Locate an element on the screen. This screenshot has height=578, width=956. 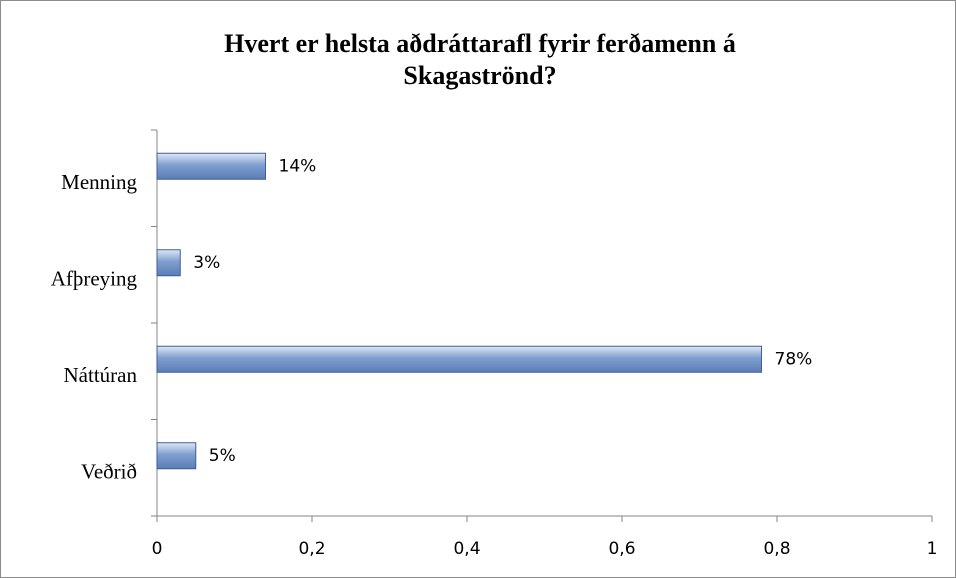
x-tick-label: 0 is located at coordinates (157, 549).